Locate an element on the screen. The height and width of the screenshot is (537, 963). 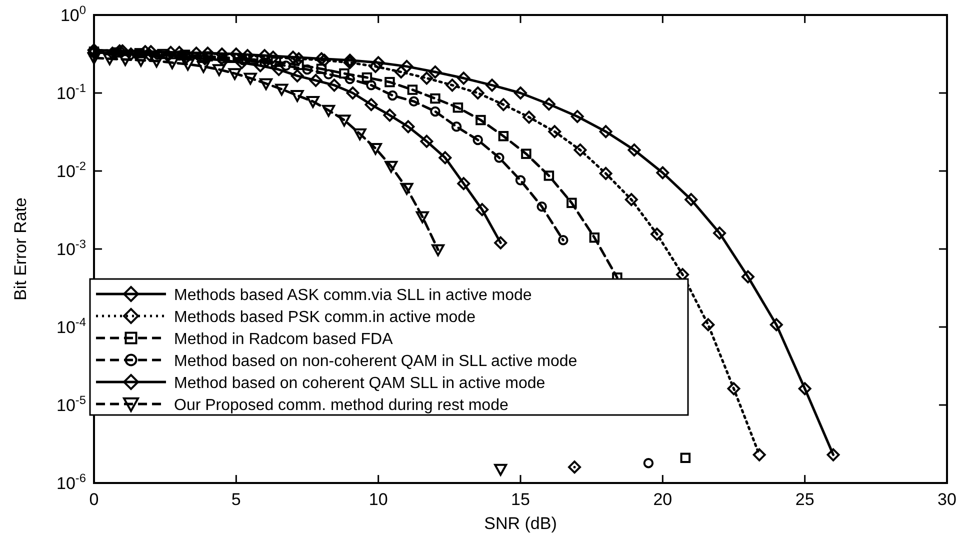
y-tick-label: 10$^{-4}$ is located at coordinates (71, 326).